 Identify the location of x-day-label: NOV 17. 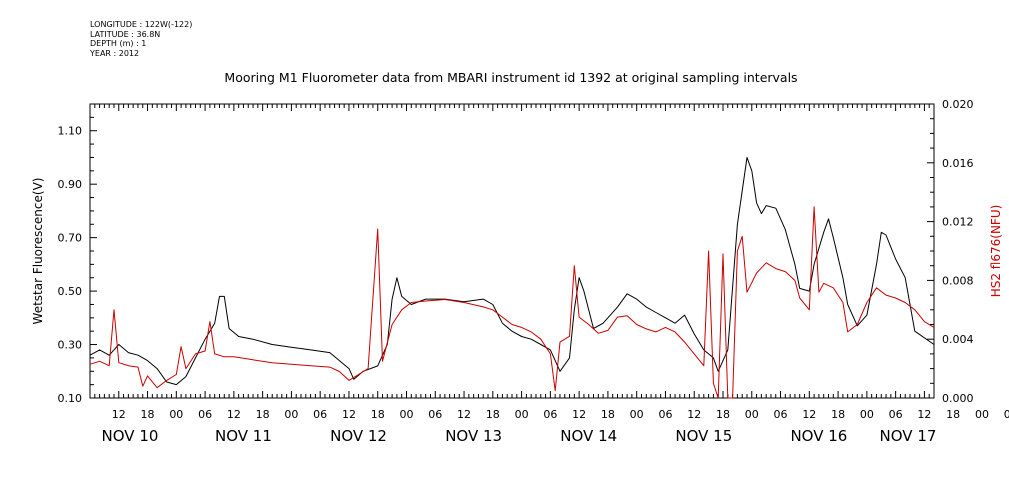
(908, 436).